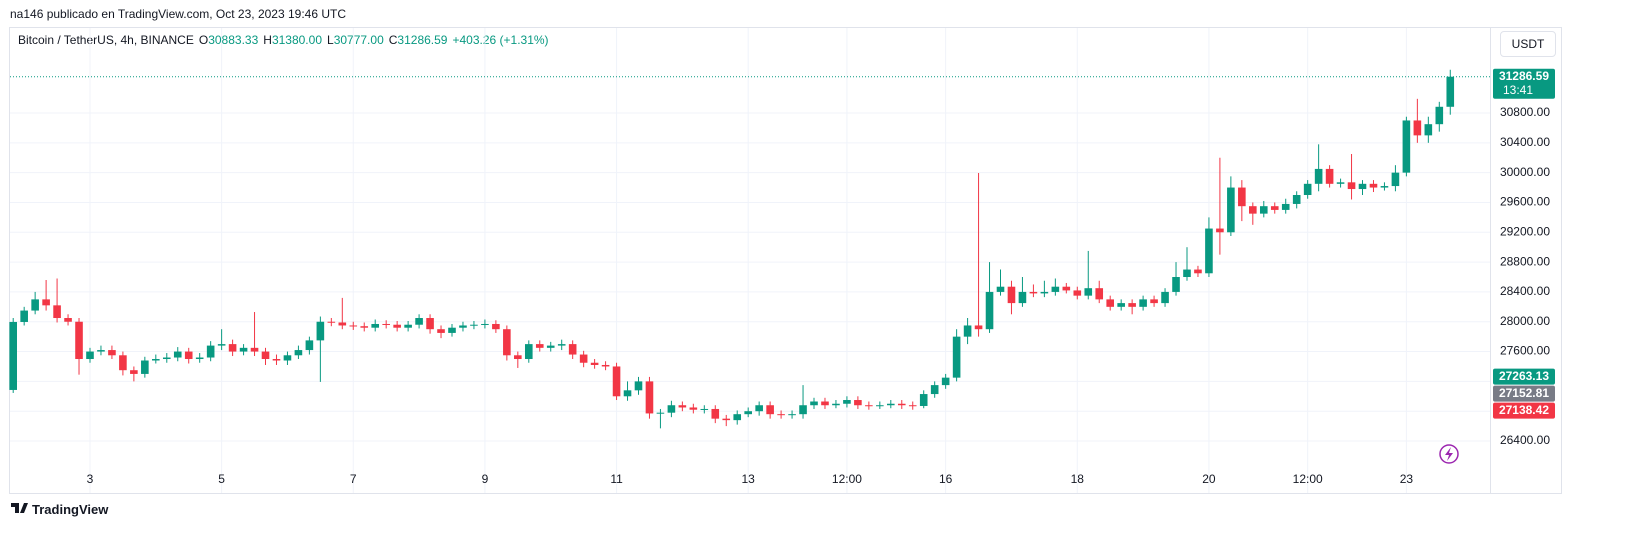  Describe the element at coordinates (1525, 172) in the screenshot. I see `y-tick-label: 30000.00` at that location.